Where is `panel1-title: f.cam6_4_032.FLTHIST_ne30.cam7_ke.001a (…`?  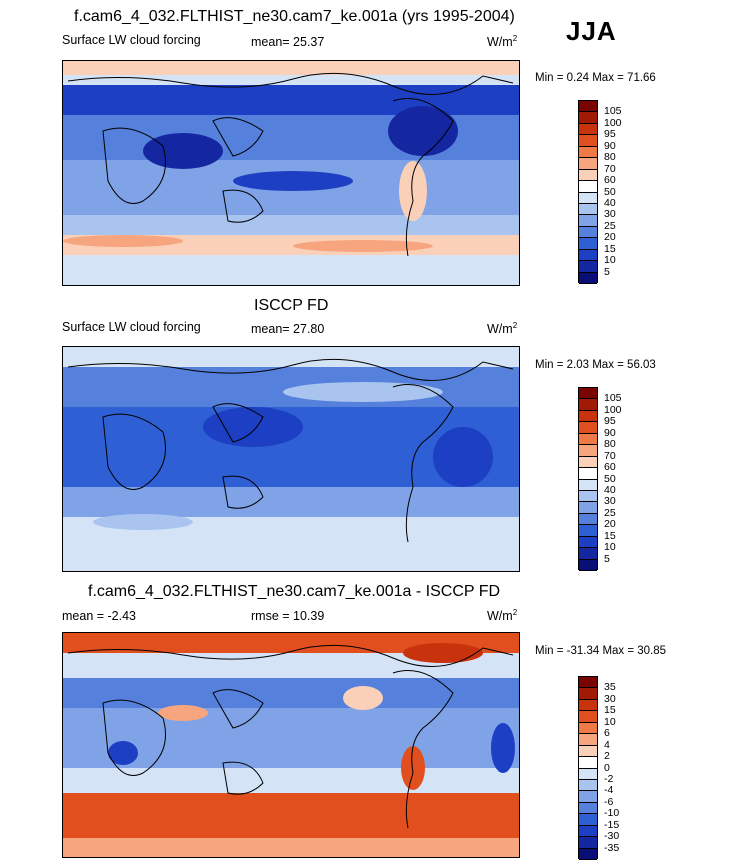
panel1-title: f.cam6_4_032.FLTHIST_ne30.cam7_ke.001a (… is located at coordinates (294, 16).